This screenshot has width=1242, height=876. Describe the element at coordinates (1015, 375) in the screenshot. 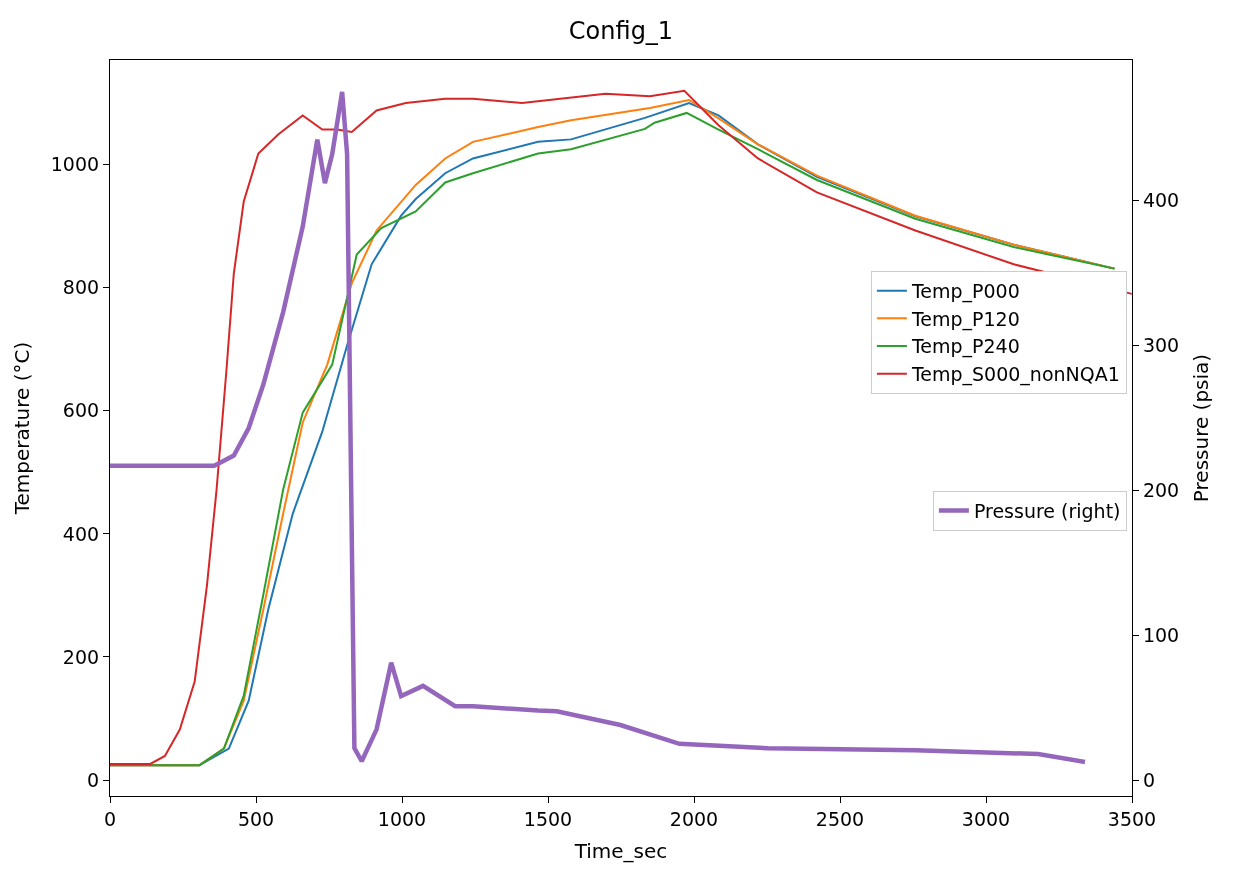

I see `legend-label: Temp_S000_nonNQA1` at that location.